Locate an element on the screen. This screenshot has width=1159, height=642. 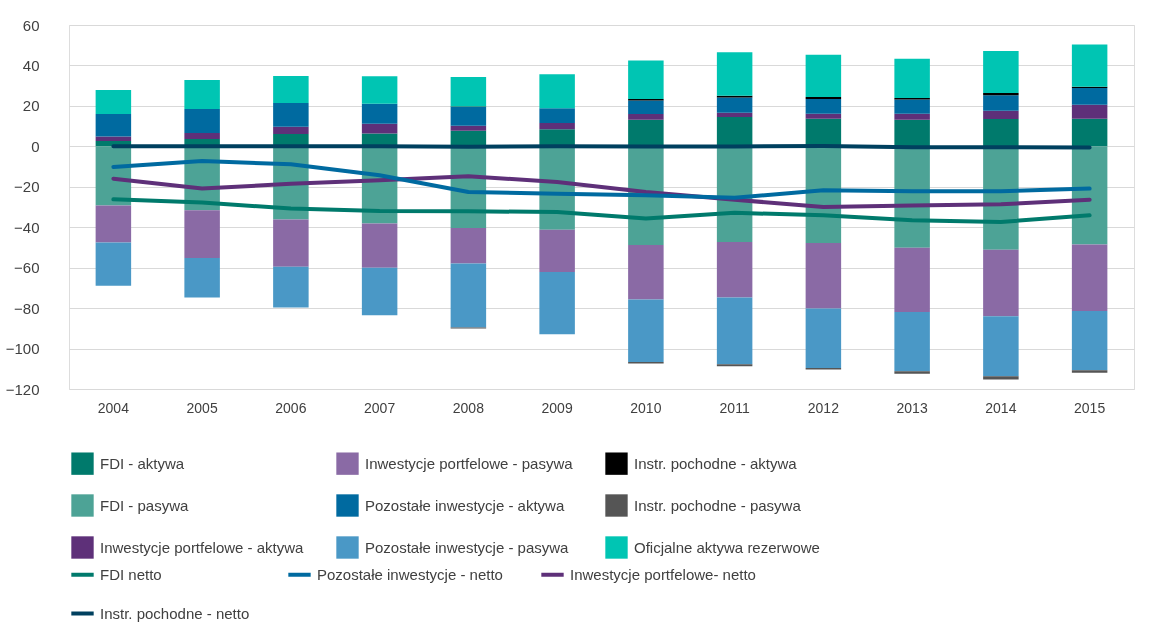
legend-label: Instr. pochodne - aktywa is located at coordinates (716, 463).